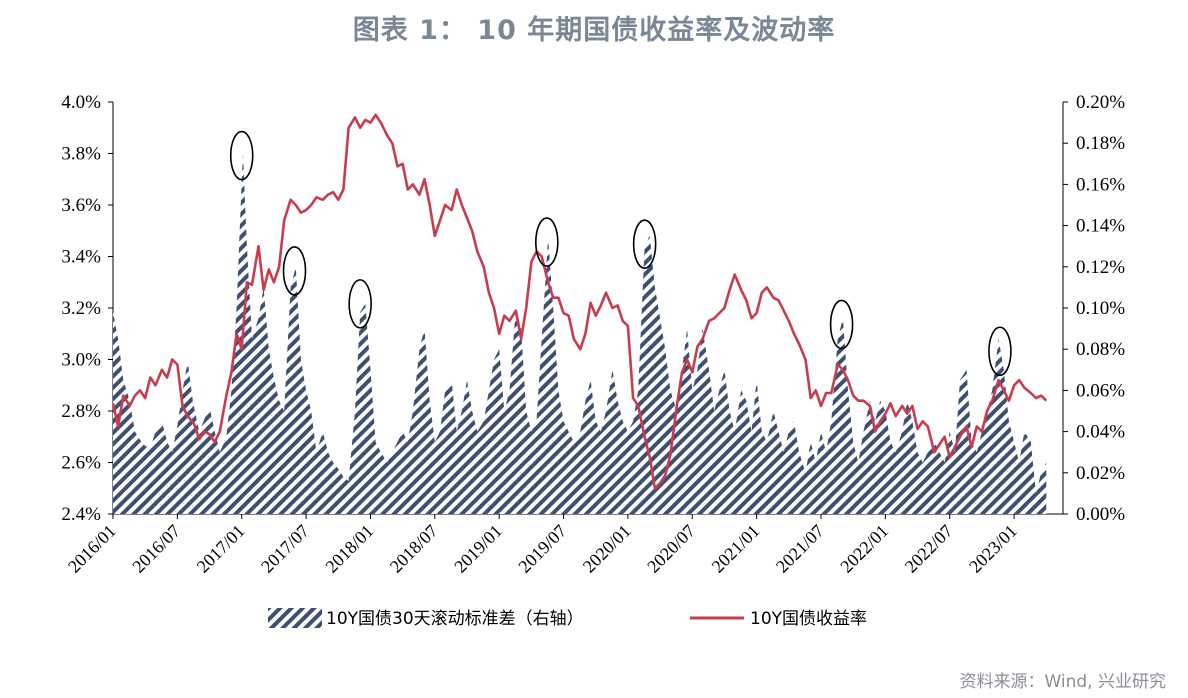  Describe the element at coordinates (1100, 514) in the screenshot. I see `right-tick-label: 0.00%` at that location.